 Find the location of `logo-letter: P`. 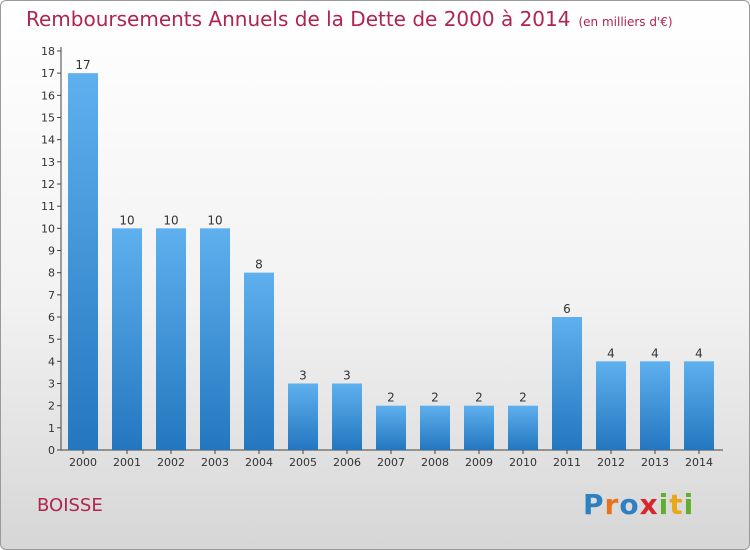

logo-letter: P is located at coordinates (594, 504).